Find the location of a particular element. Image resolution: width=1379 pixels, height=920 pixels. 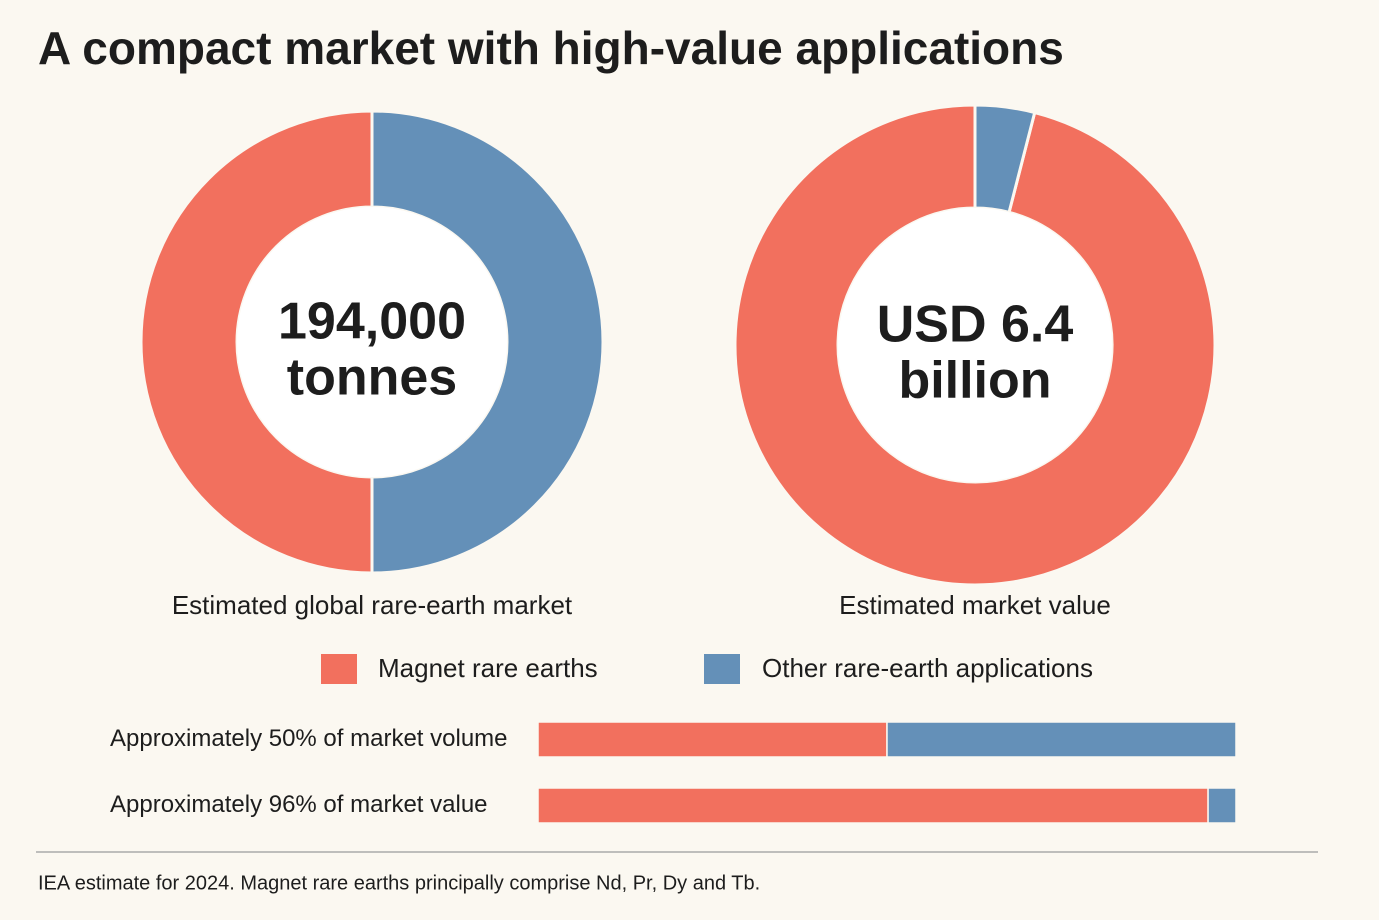

center-label: USD 6.4 is located at coordinates (975, 325).